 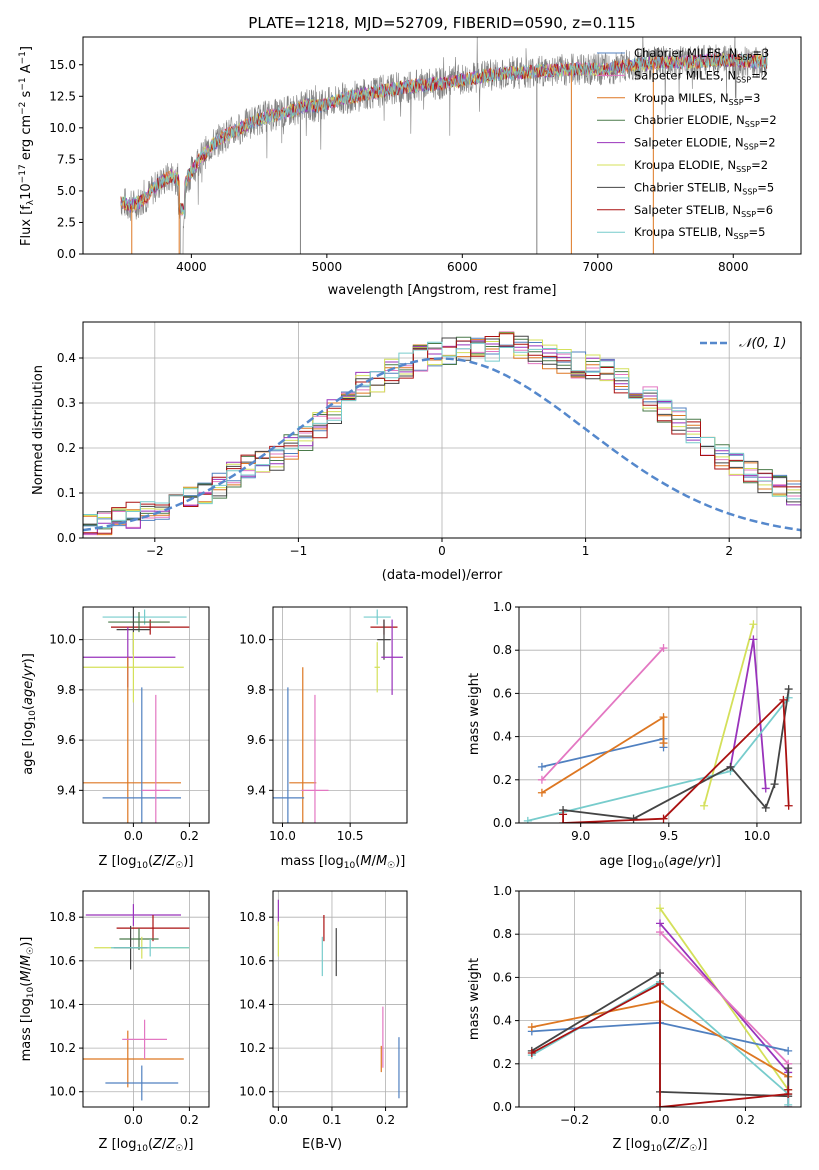 What do you see at coordinates (502, 780) in the screenshot?
I see `y-tick-label: 0.2` at bounding box center [502, 780].